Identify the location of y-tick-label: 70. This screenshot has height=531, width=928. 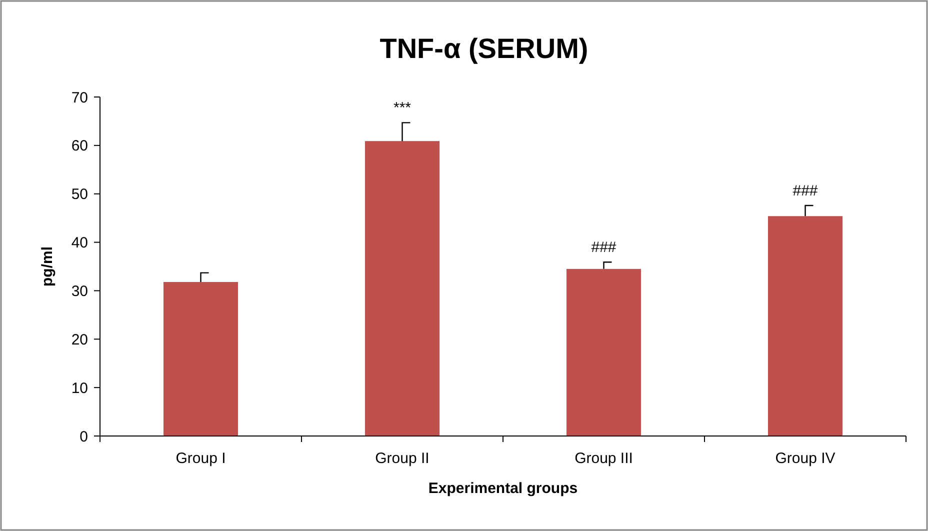
(79, 97).